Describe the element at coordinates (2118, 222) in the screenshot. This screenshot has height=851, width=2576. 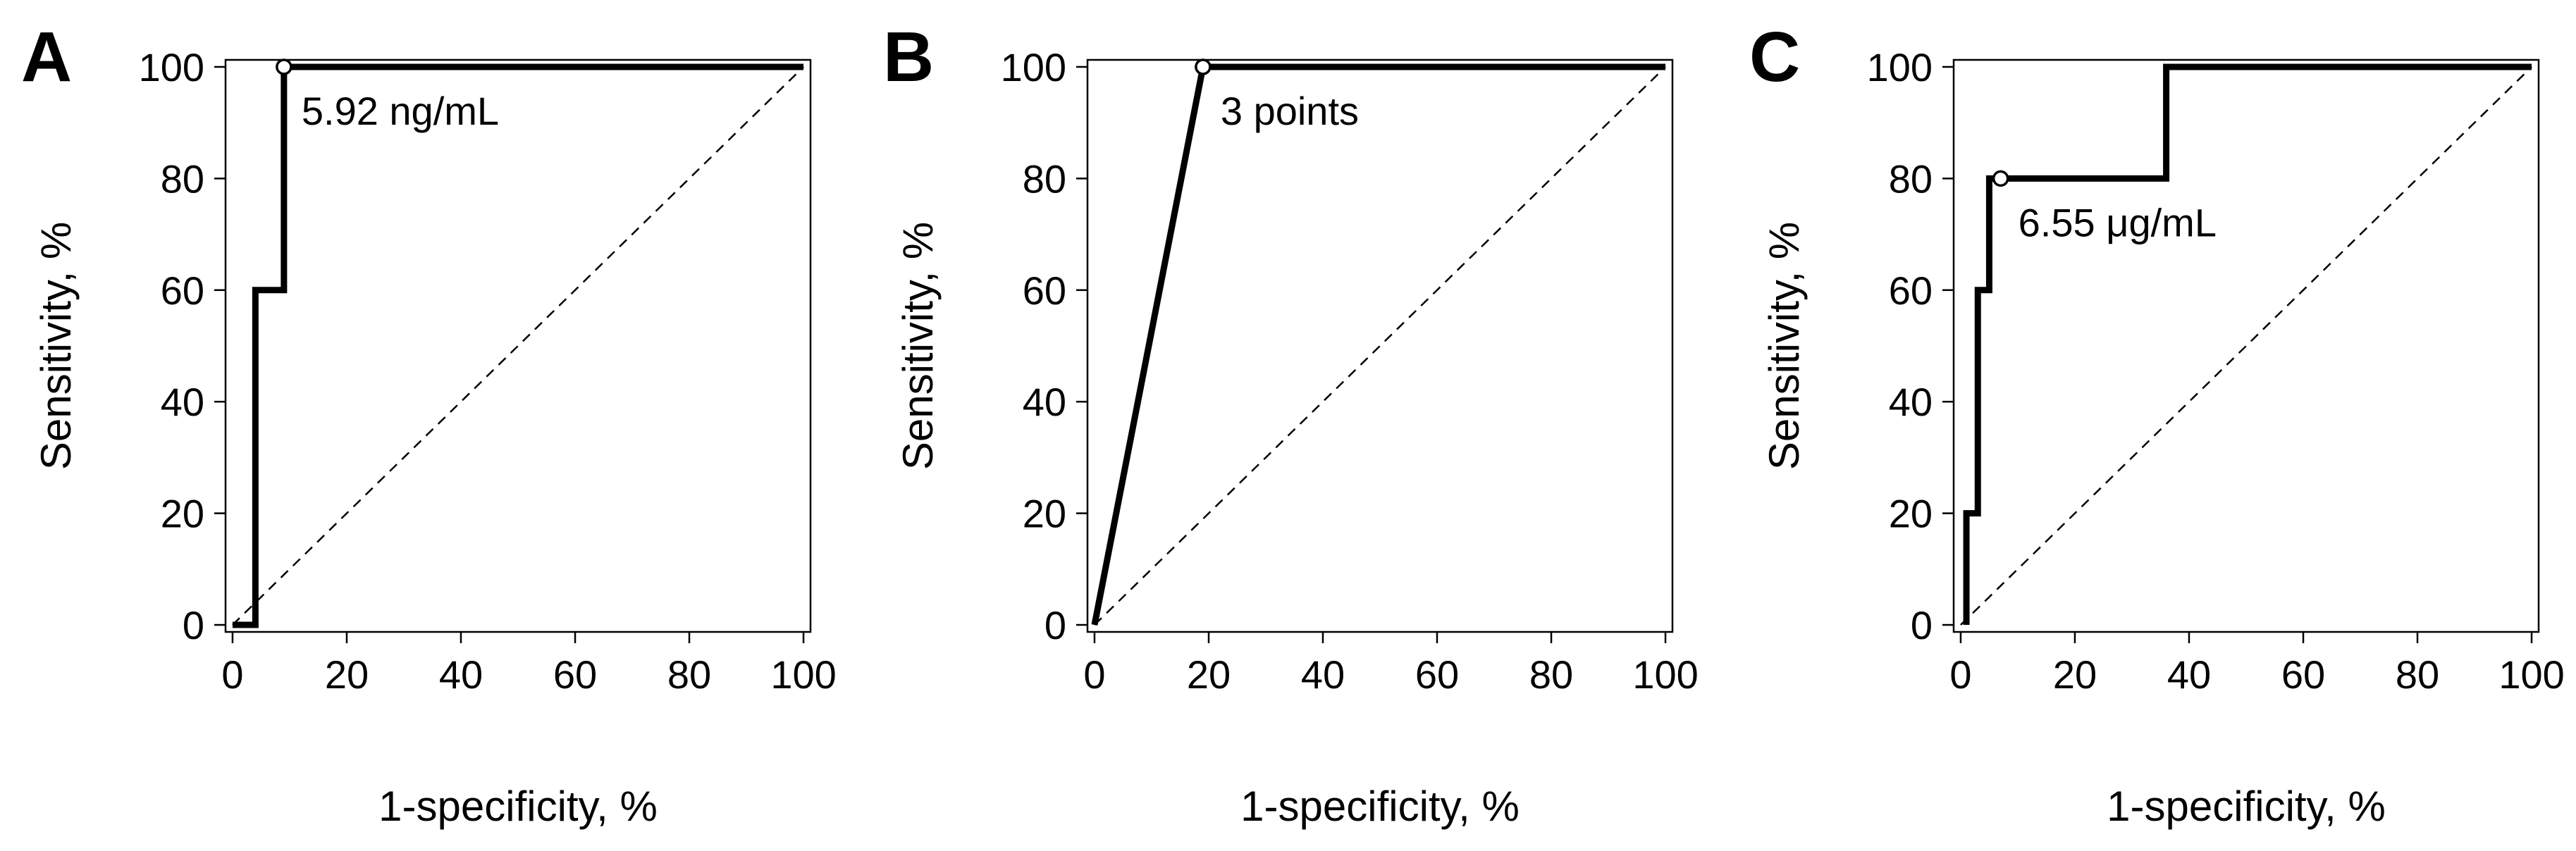
I see `cutoff-label: 6.55 μg/mL` at that location.